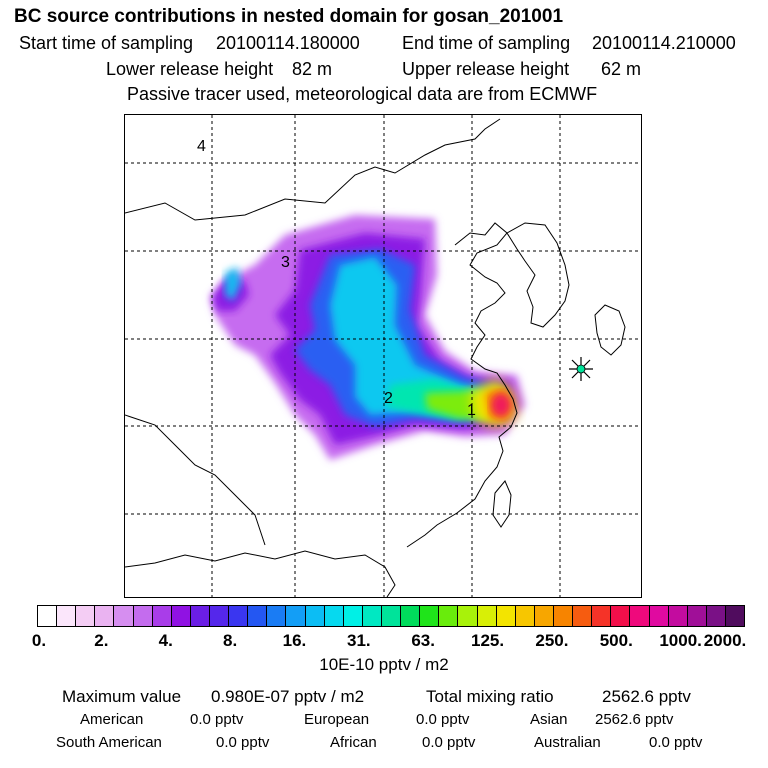 The width and height of the screenshot is (768, 768). Describe the element at coordinates (39, 640) in the screenshot. I see `colorbar-tick-label: 0.` at that location.